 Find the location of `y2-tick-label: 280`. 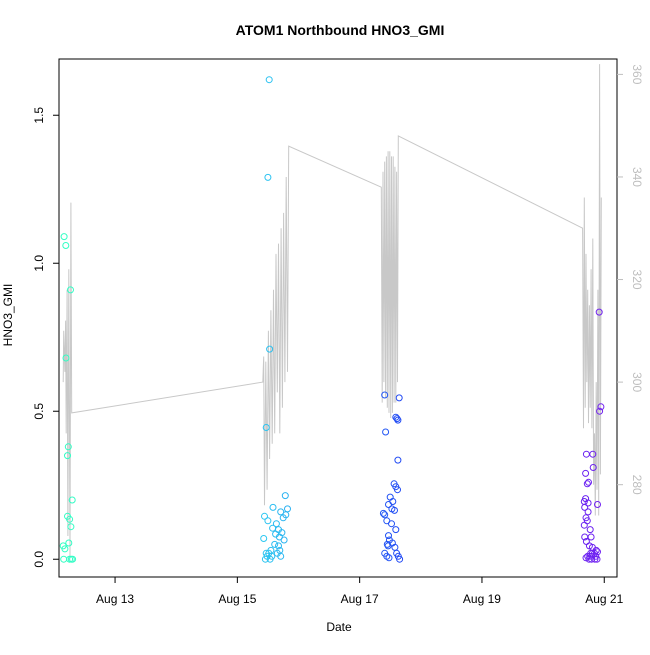

y2-tick-label: 280 is located at coordinates (637, 485).